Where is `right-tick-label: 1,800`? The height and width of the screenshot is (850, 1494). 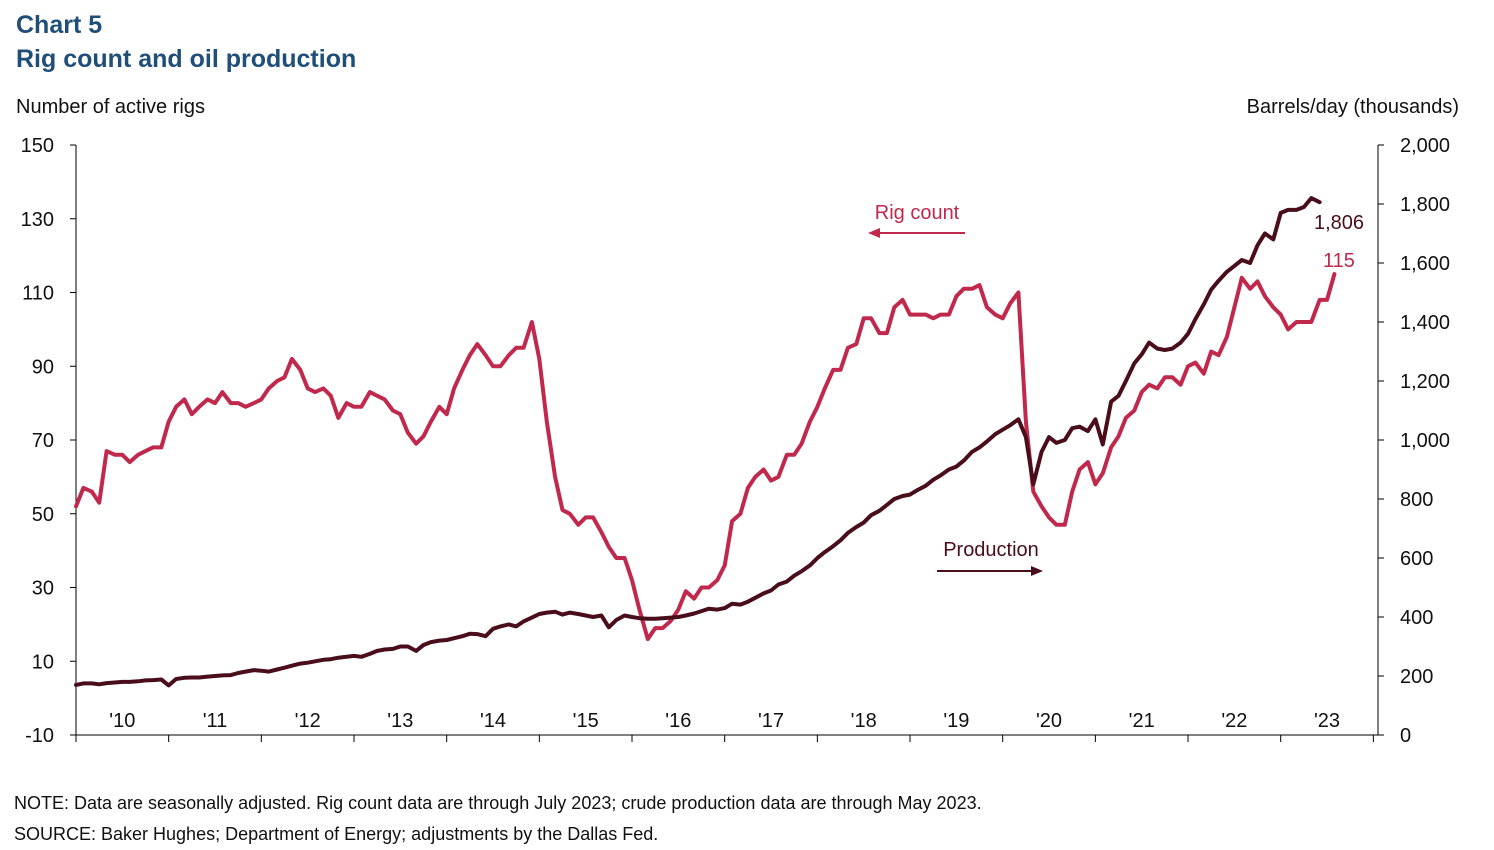 right-tick-label: 1,800 is located at coordinates (1425, 205).